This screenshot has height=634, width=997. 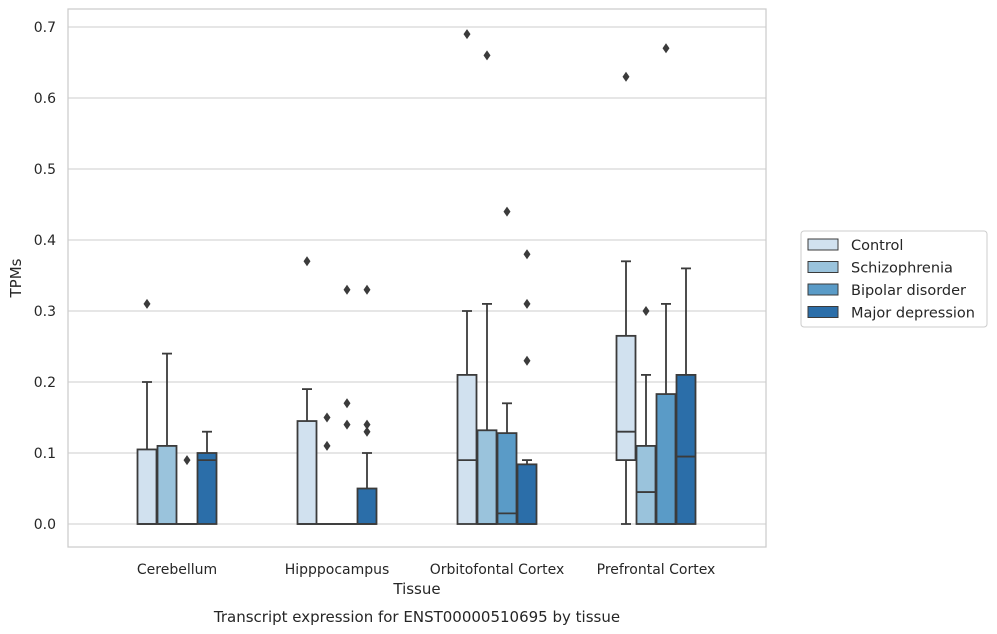 I want to click on y-tick-label: 0.5, so click(x=45, y=170).